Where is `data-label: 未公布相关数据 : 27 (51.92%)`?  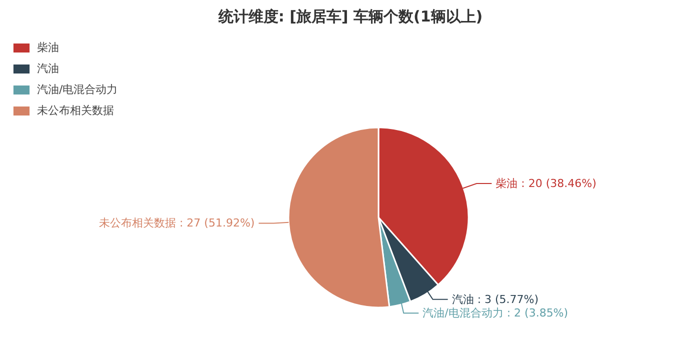 data-label: 未公布相关数据 : 27 (51.92%) is located at coordinates (176, 223).